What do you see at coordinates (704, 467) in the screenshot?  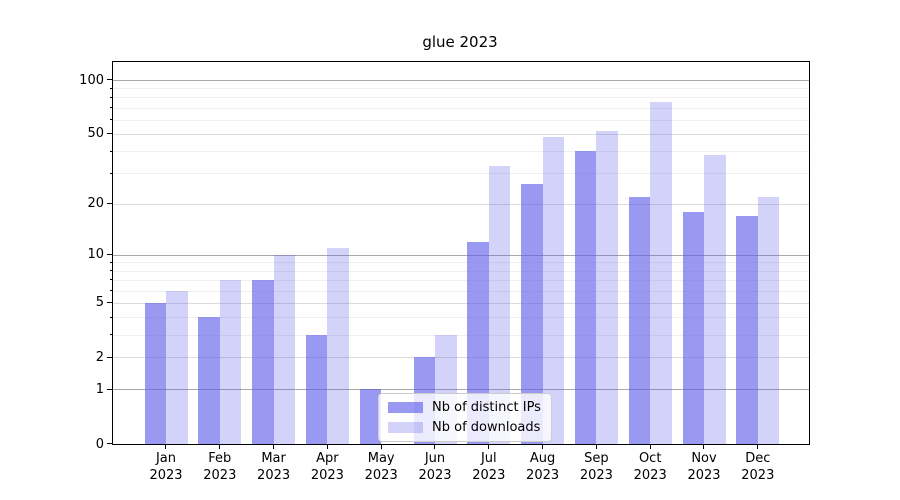 I see `x-axis-tick-label: Nov 2023` at bounding box center [704, 467].